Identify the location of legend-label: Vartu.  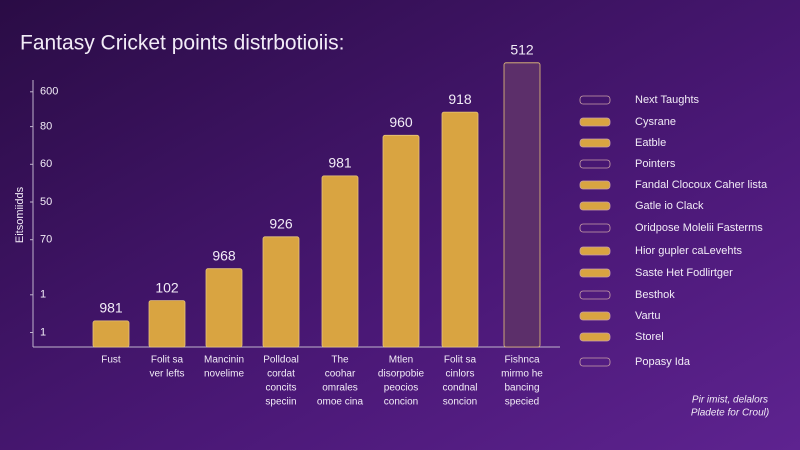
(647, 316).